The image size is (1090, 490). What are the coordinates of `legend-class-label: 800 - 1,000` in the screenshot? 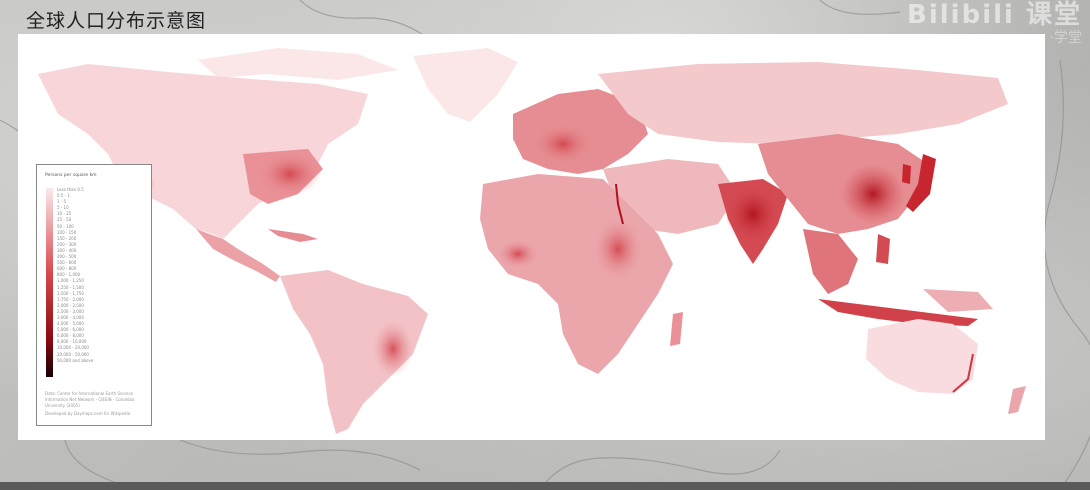 It's located at (69, 275).